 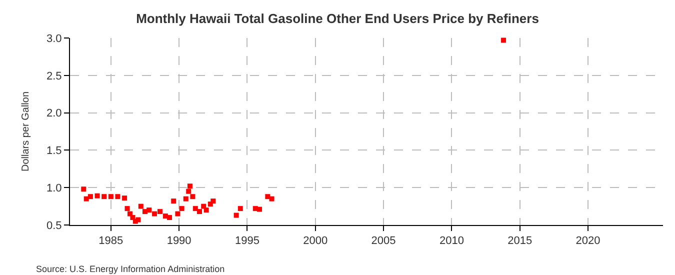 I want to click on x-tick-label: 2010, so click(x=451, y=241).